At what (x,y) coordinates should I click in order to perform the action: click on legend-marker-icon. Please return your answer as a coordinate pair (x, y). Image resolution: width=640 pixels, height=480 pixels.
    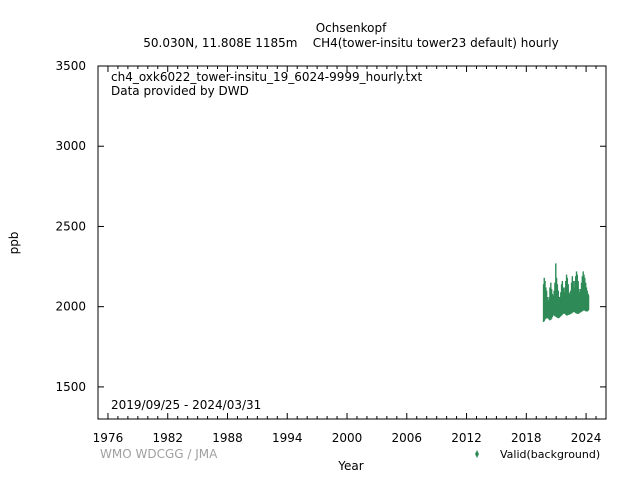
    Looking at the image, I should click on (477, 454).